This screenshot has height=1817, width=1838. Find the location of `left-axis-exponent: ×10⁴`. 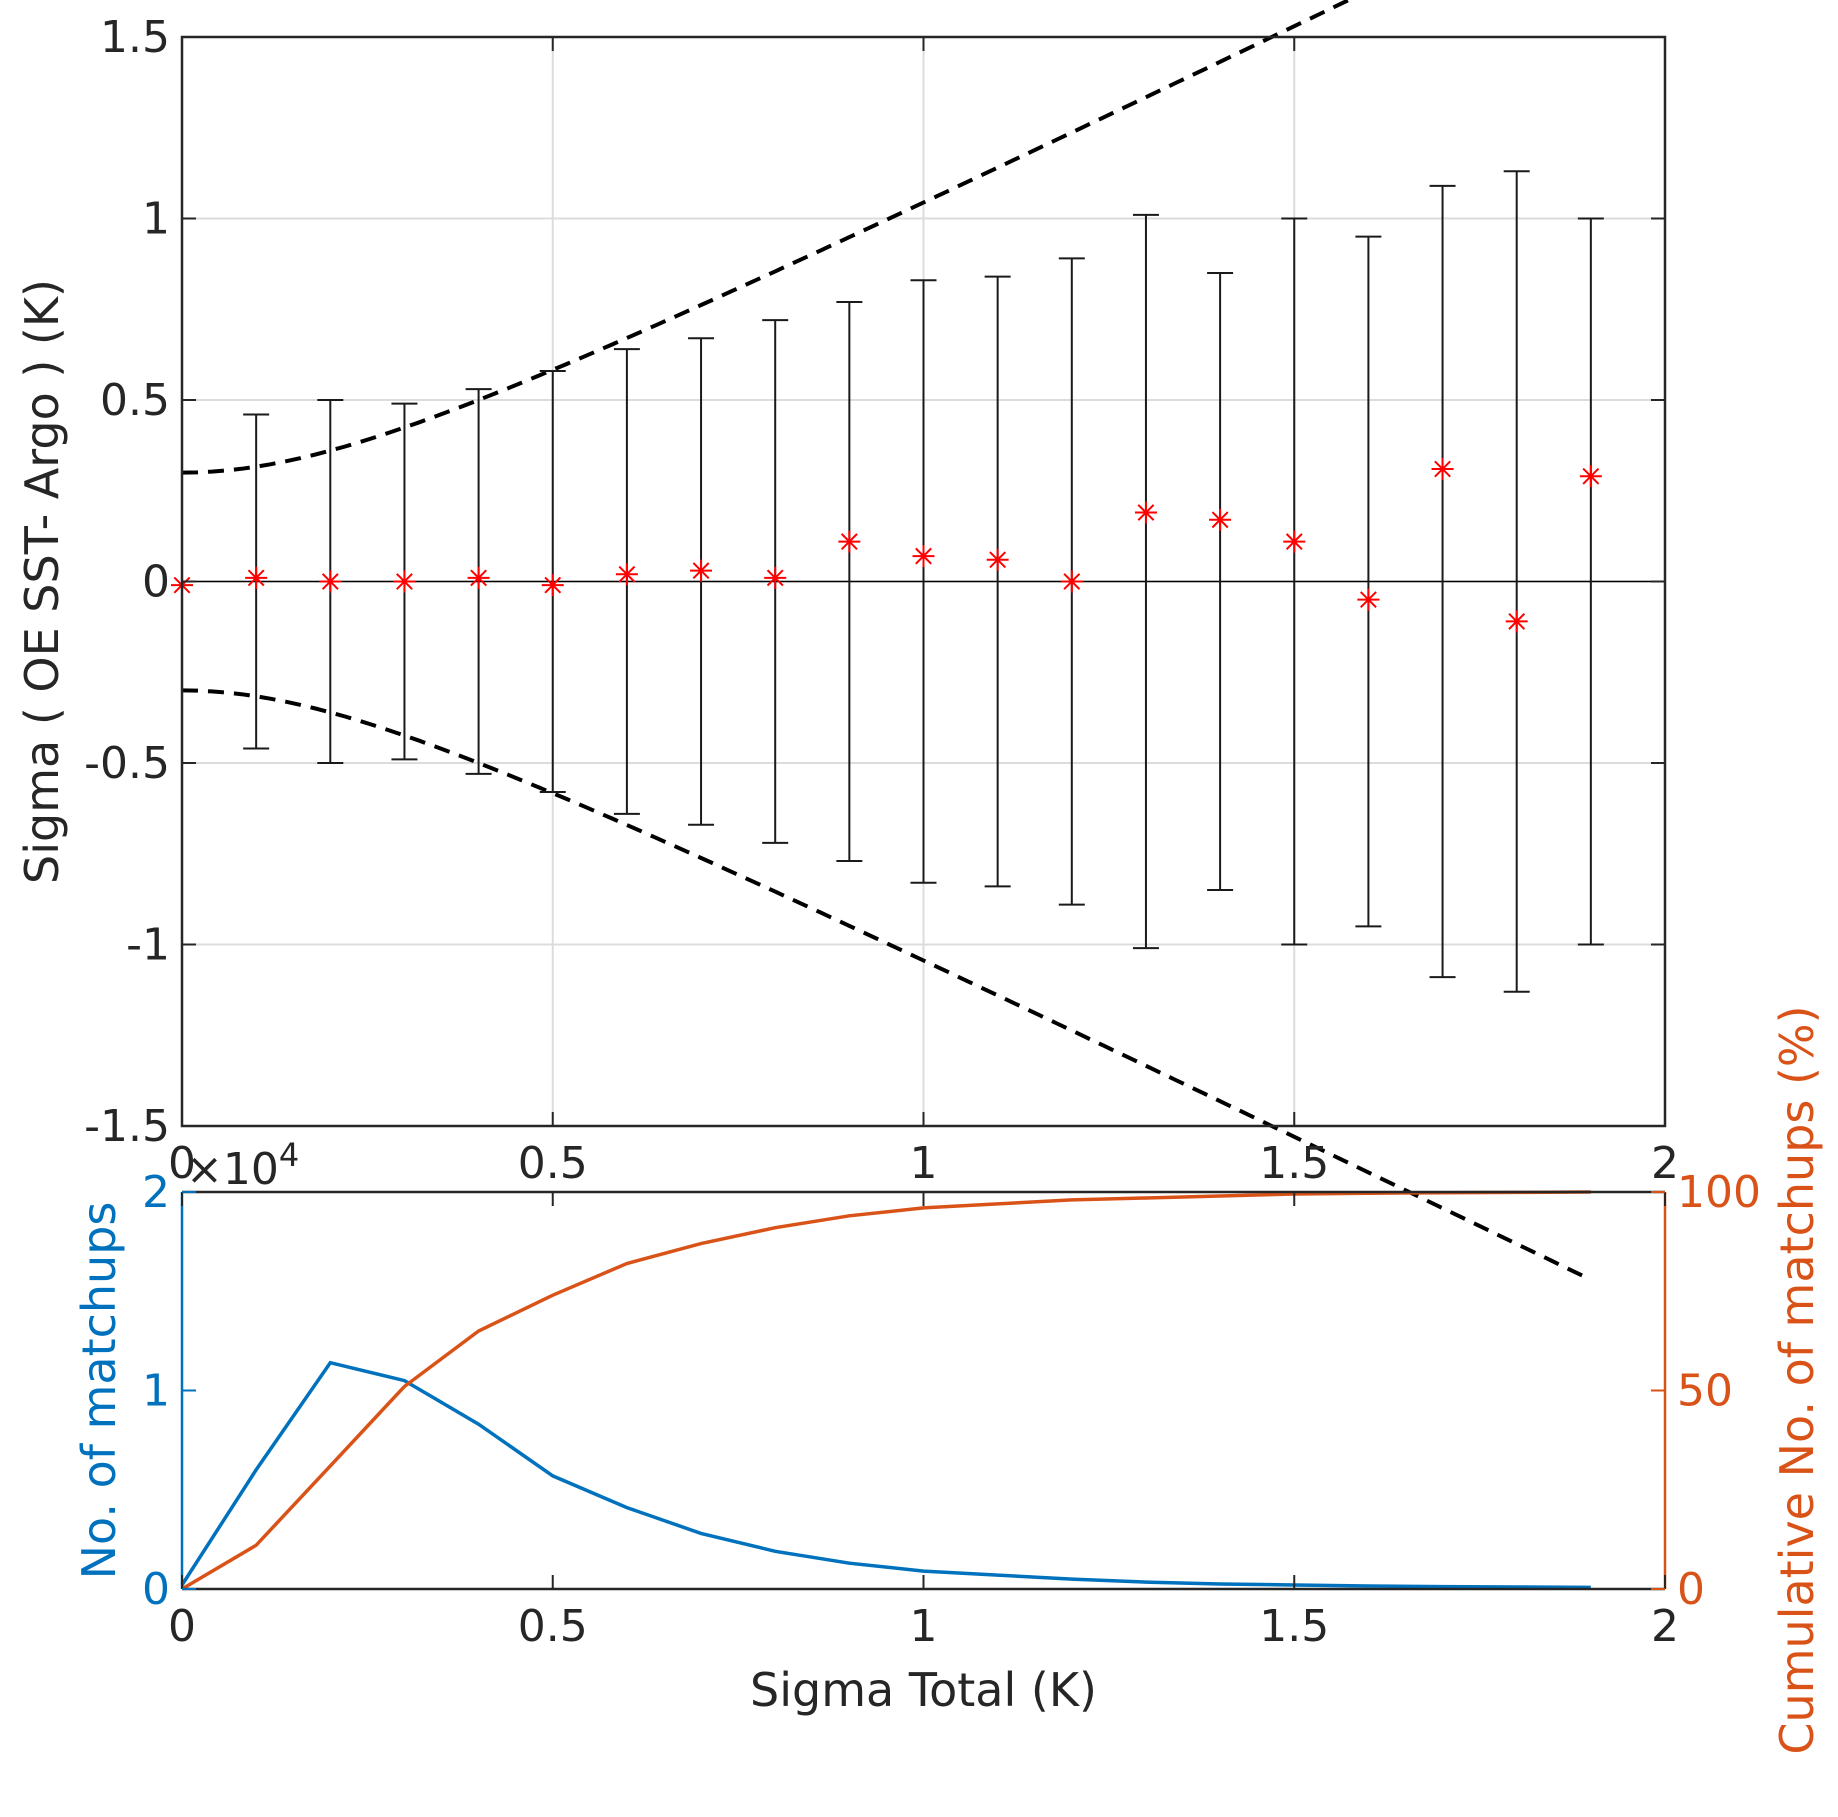

left-axis-exponent: ×10⁴ is located at coordinates (242, 1165).